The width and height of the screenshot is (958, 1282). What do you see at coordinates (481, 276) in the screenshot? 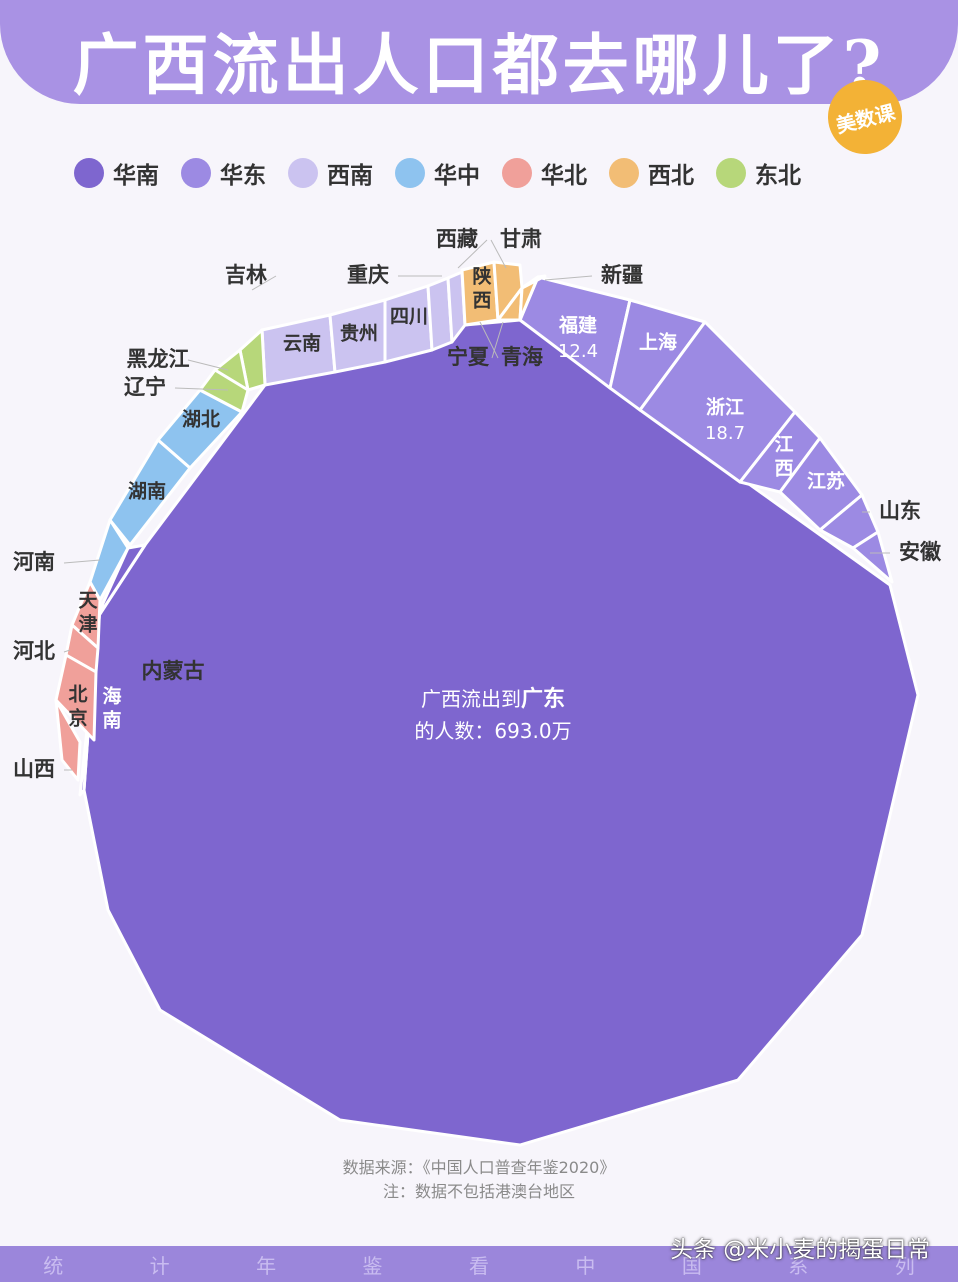
I see `region-label-char: 陕` at bounding box center [481, 276].